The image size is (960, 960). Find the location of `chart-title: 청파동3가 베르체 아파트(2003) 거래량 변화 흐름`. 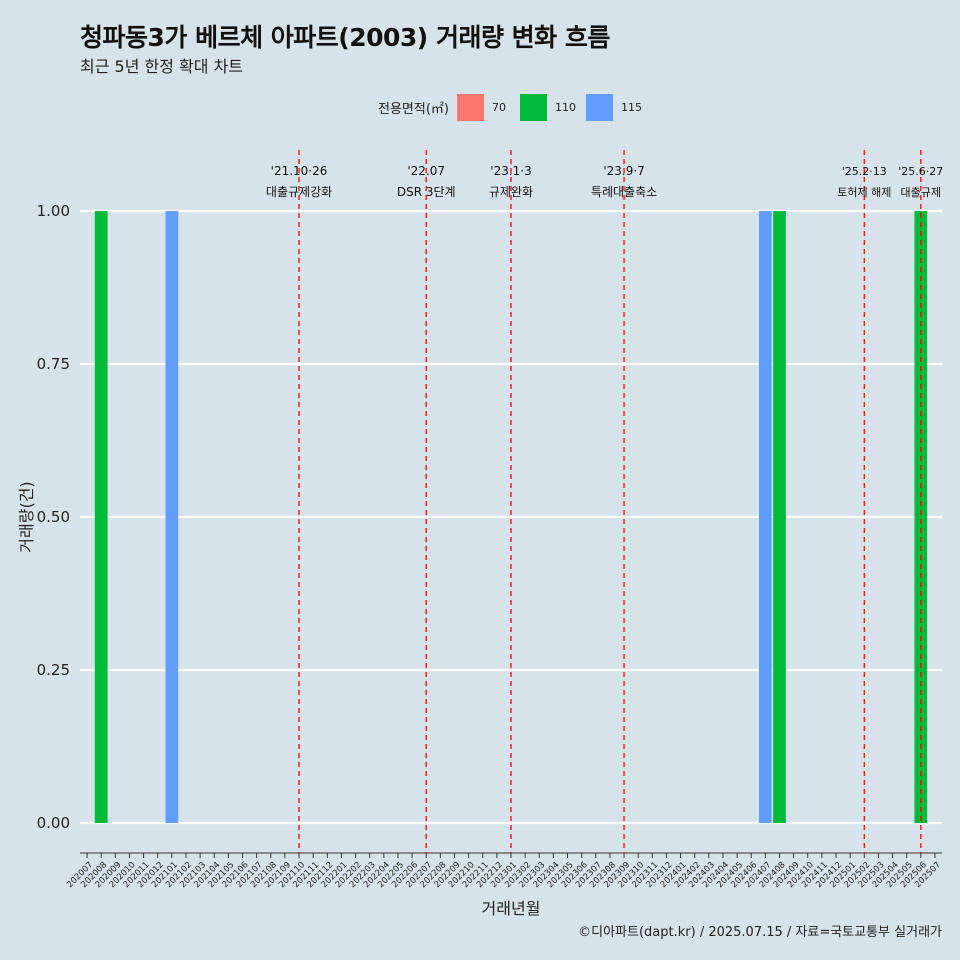

chart-title: 청파동3가 베르체 아파트(2003) 거래량 변화 흐름 is located at coordinates (345, 37).